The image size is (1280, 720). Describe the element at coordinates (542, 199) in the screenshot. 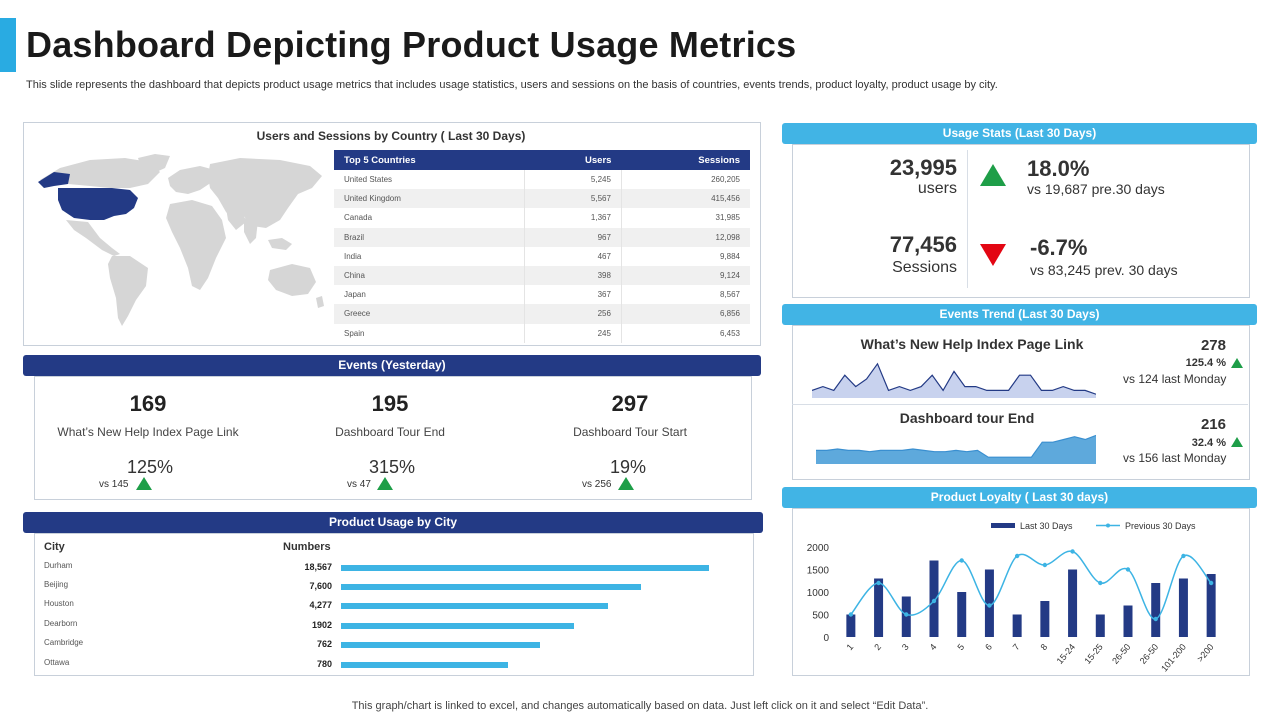

I see `table-row: United Kingdom 5,567 415,456` at that location.